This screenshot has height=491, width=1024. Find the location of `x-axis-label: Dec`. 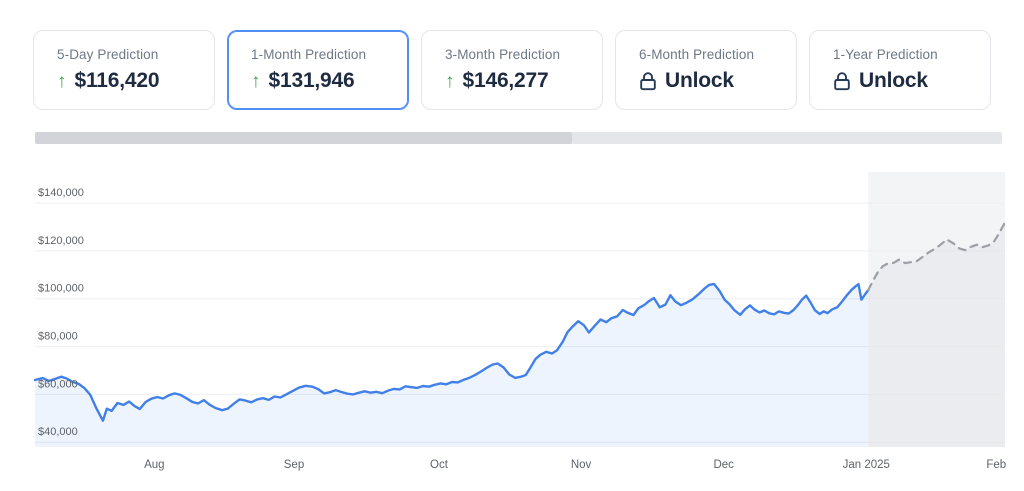

x-axis-label: Dec is located at coordinates (723, 465).